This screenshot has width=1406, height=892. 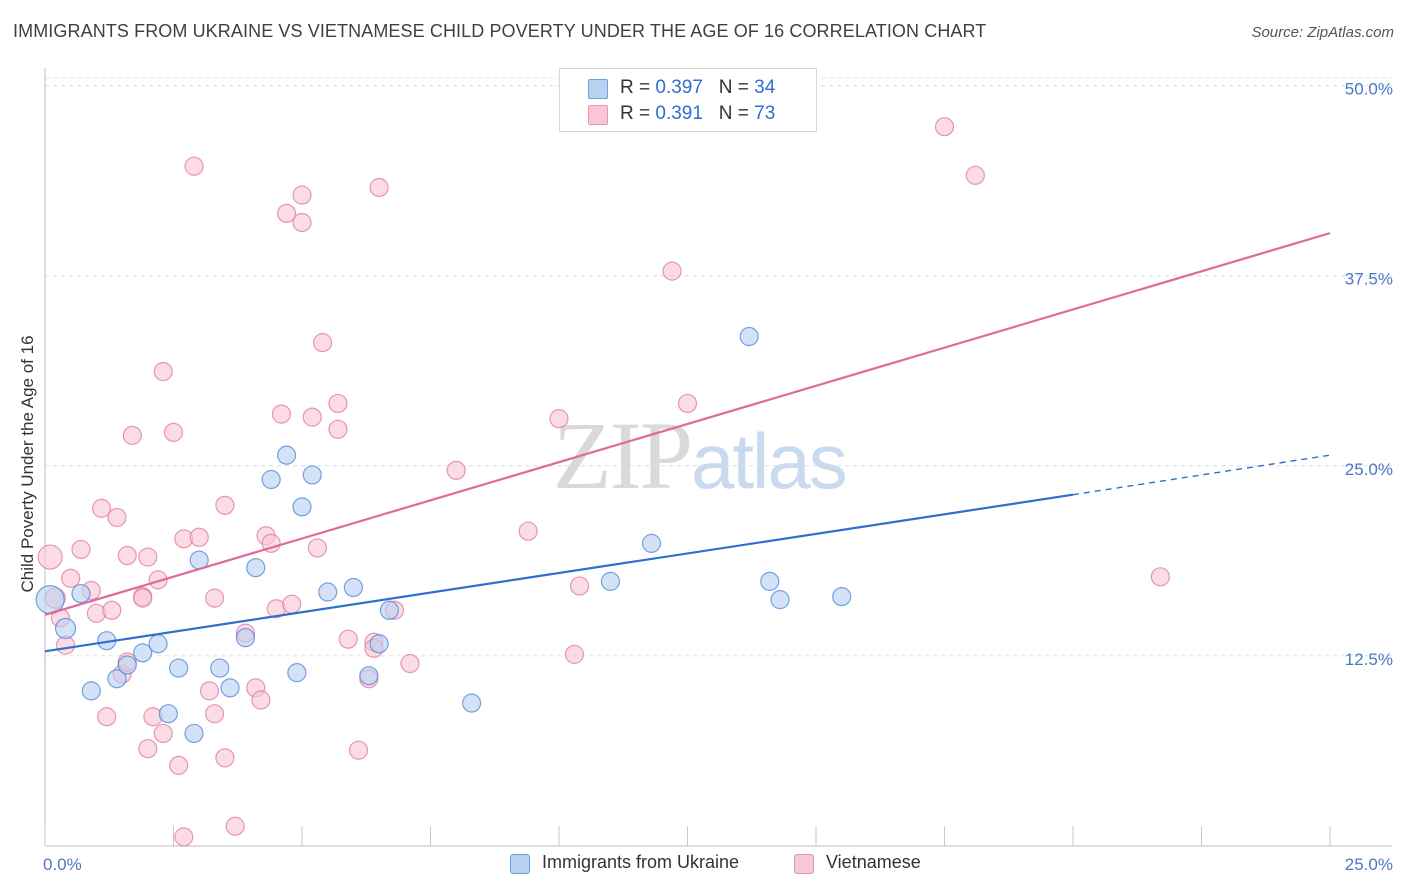 What do you see at coordinates (62, 864) in the screenshot?
I see `x-tick-label: 0.0%` at bounding box center [62, 864].